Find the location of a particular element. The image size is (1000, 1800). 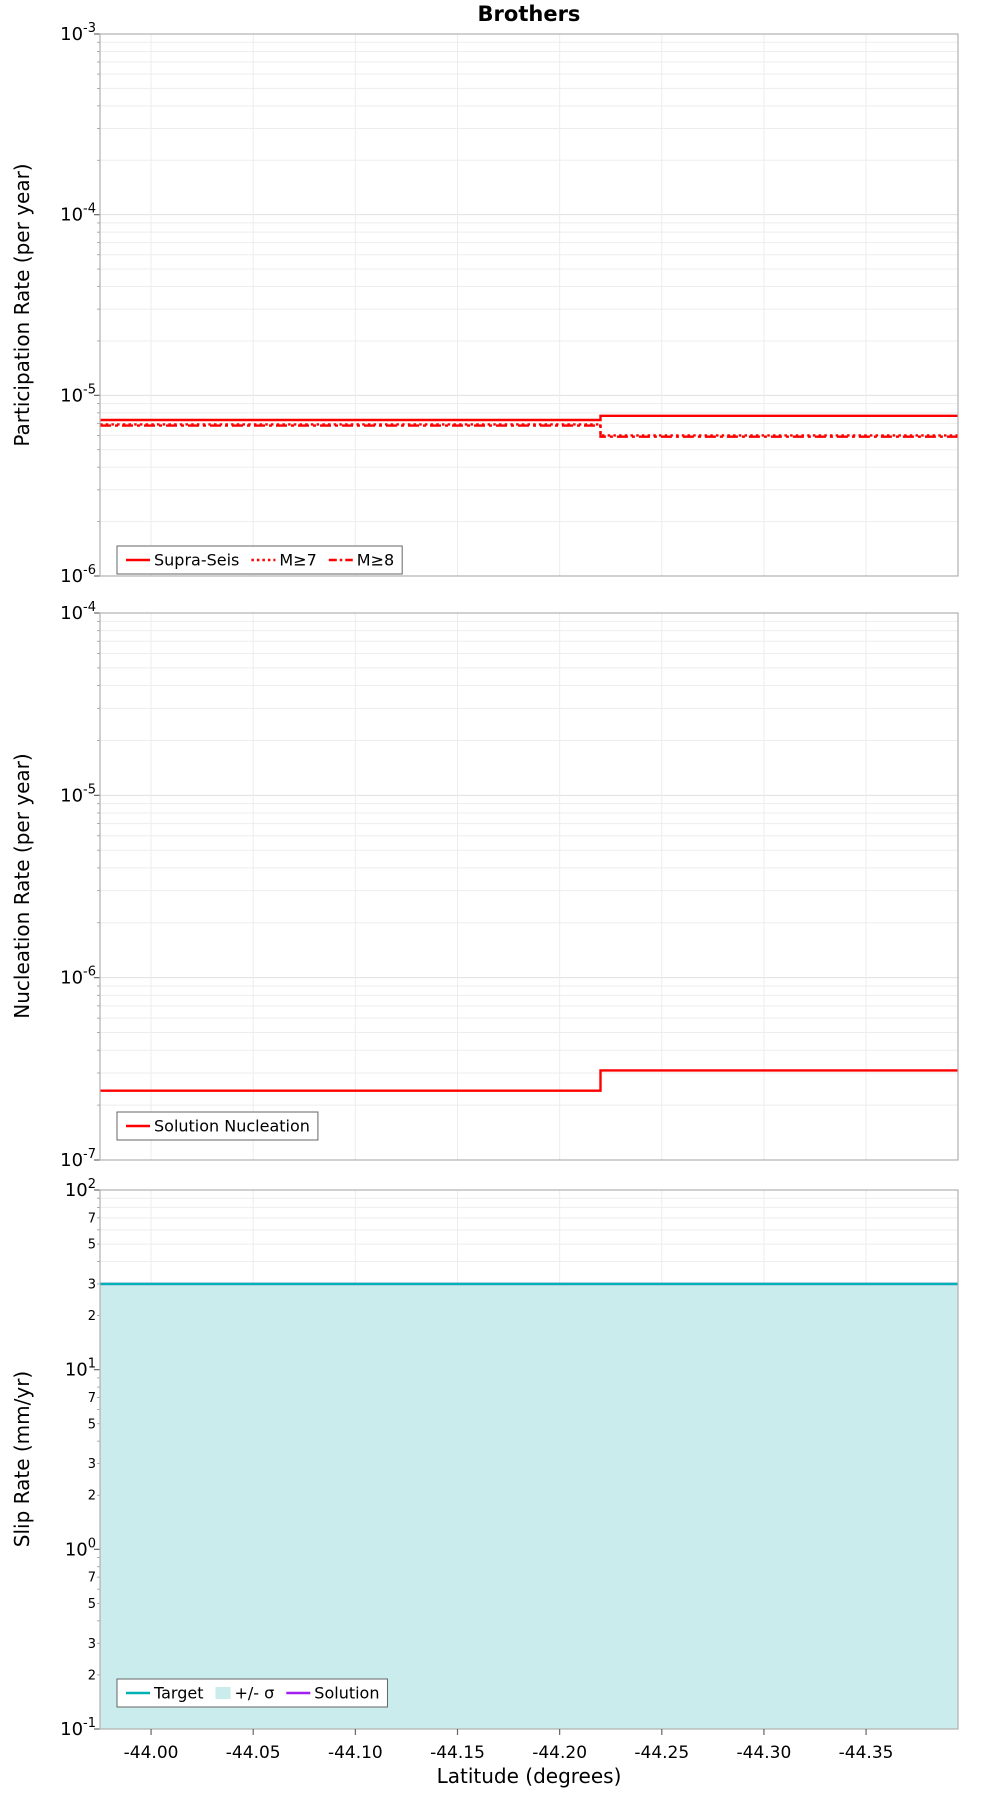

legend-label: M≥7 is located at coordinates (297, 560).